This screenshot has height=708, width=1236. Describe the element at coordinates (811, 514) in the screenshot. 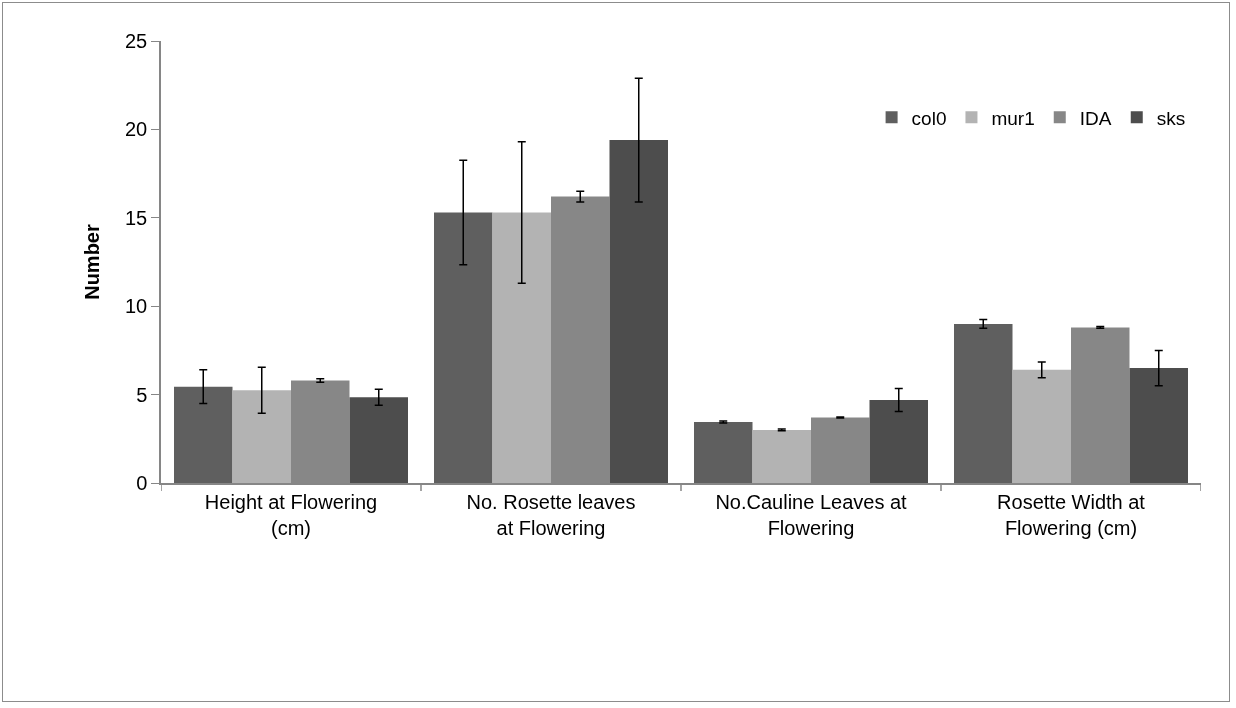

I see `x-tick-label: No.Cauline Leaves at Flowering` at that location.